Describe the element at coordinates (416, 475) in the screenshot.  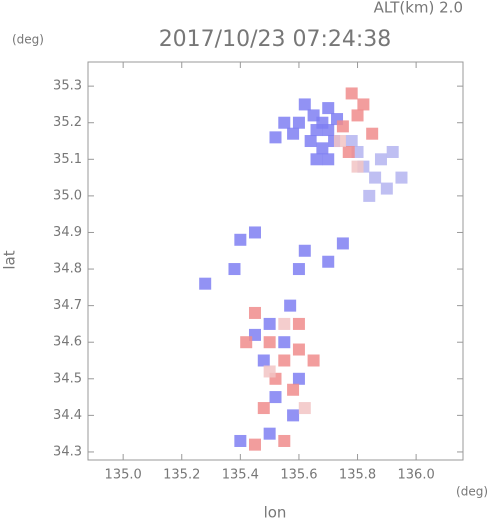
I see `x-tick-label: 136.0` at that location.